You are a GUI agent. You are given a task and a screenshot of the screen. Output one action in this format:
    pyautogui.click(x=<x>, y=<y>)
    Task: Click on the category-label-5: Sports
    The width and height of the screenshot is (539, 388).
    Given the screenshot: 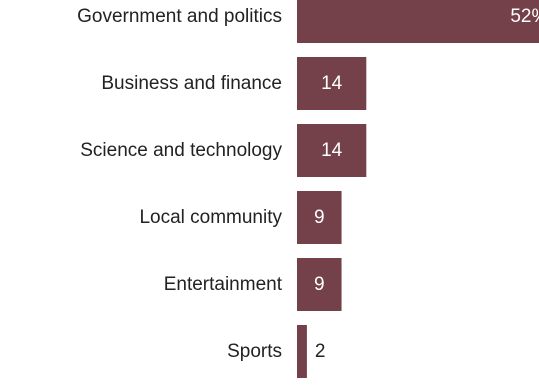 What is the action you would take?
    pyautogui.click(x=254, y=351)
    